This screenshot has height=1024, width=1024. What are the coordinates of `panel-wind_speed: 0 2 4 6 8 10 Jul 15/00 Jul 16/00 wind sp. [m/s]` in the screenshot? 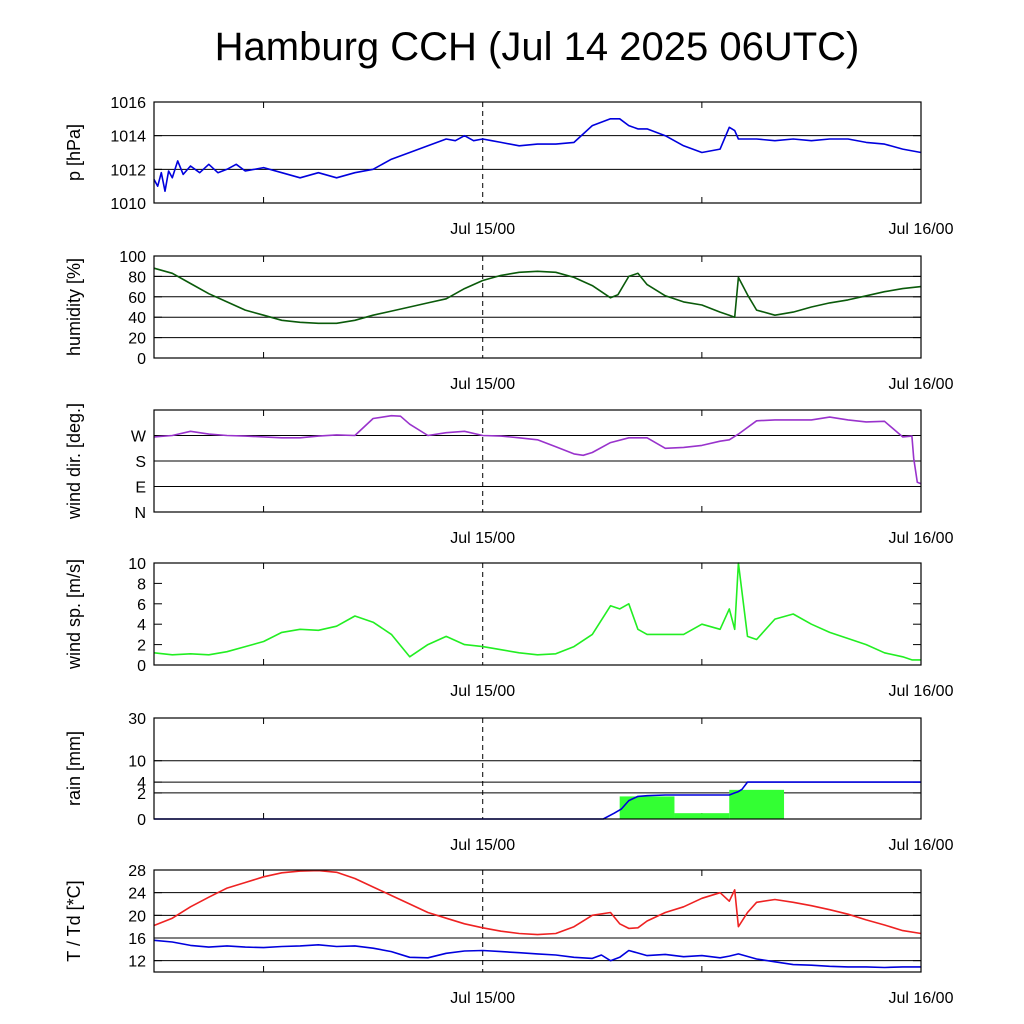 It's located at (509, 628).